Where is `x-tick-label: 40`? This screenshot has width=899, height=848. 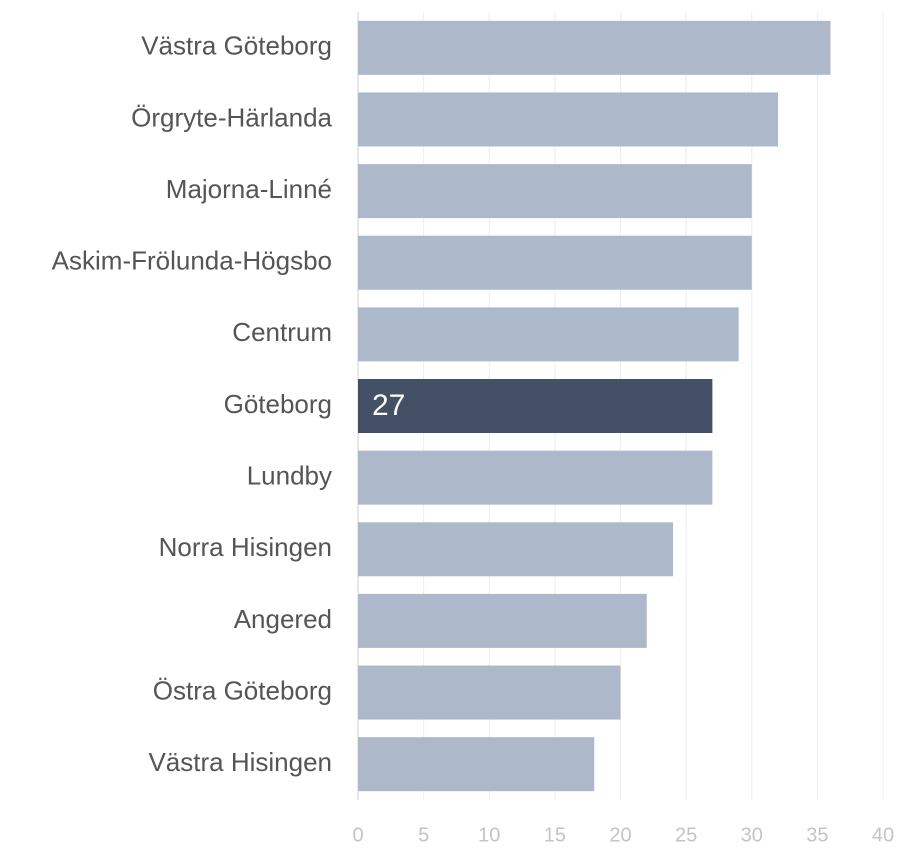 x-tick-label: 40 is located at coordinates (883, 835).